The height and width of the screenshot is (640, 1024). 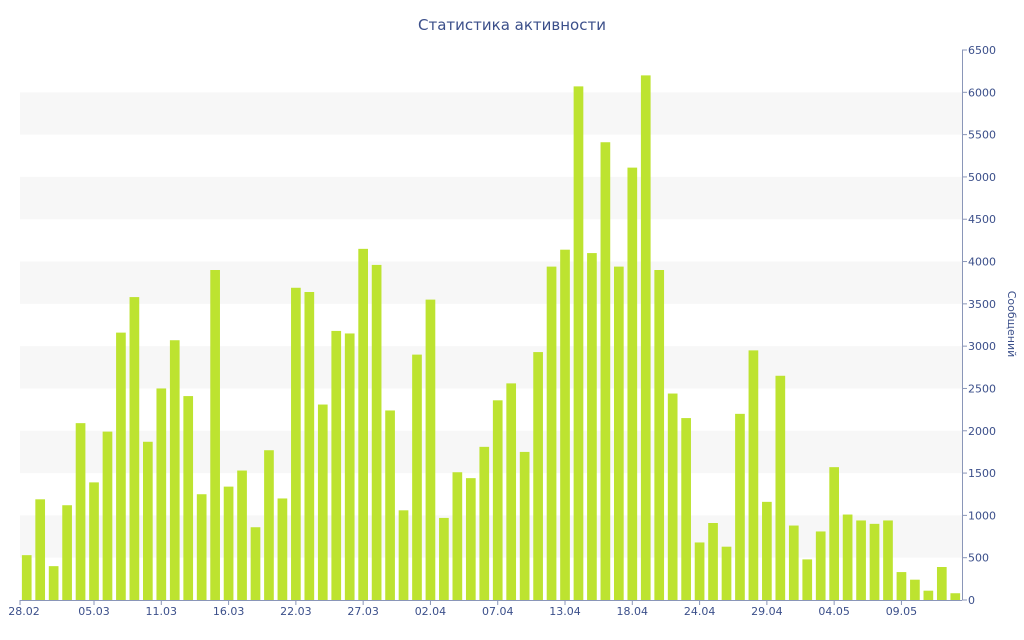 What do you see at coordinates (982, 50) in the screenshot?
I see `y-tick-label: 6500` at bounding box center [982, 50].